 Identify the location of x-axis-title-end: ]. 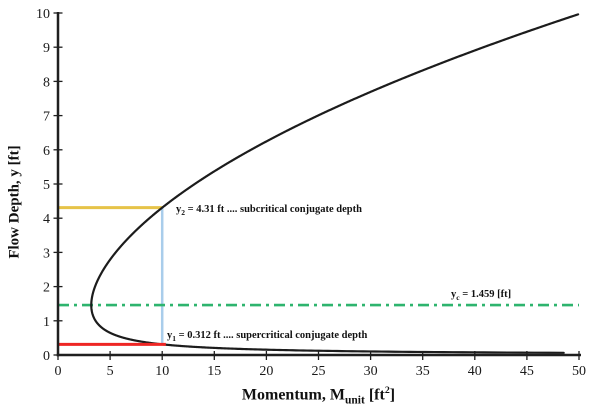
(392, 395).